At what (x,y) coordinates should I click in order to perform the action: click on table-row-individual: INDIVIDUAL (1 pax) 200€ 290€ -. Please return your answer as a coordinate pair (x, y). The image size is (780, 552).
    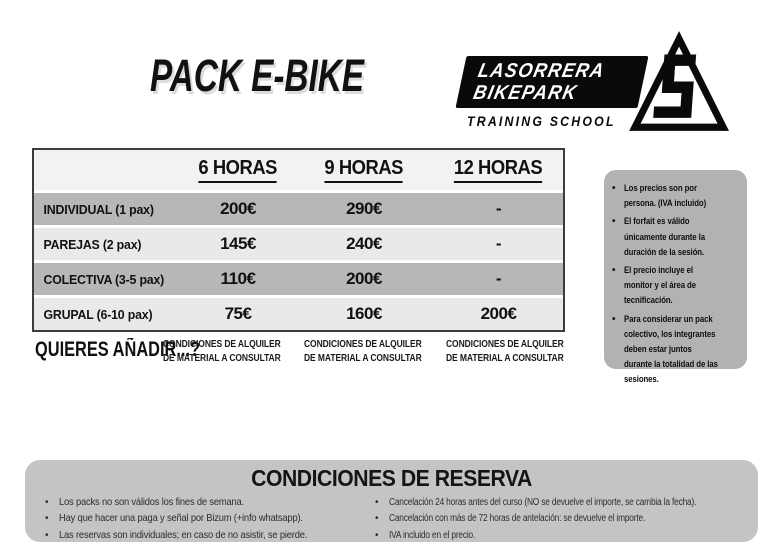
    Looking at the image, I should click on (298, 209).